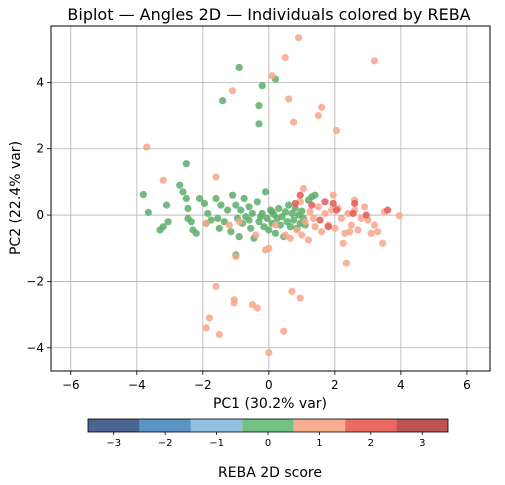 This screenshot has width=505, height=485. I want to click on colorbar-tick-label: −2, so click(165, 443).